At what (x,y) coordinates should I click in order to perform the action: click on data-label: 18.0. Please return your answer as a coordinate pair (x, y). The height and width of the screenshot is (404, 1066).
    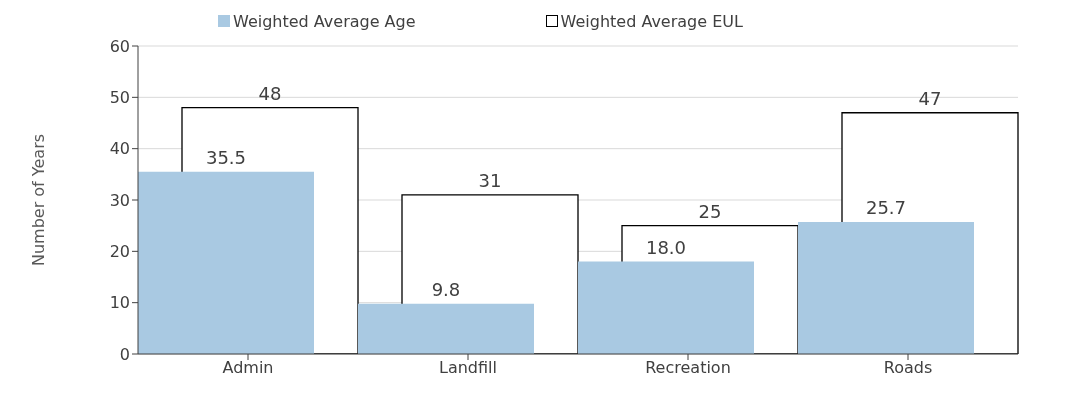
    Looking at the image, I should click on (666, 247).